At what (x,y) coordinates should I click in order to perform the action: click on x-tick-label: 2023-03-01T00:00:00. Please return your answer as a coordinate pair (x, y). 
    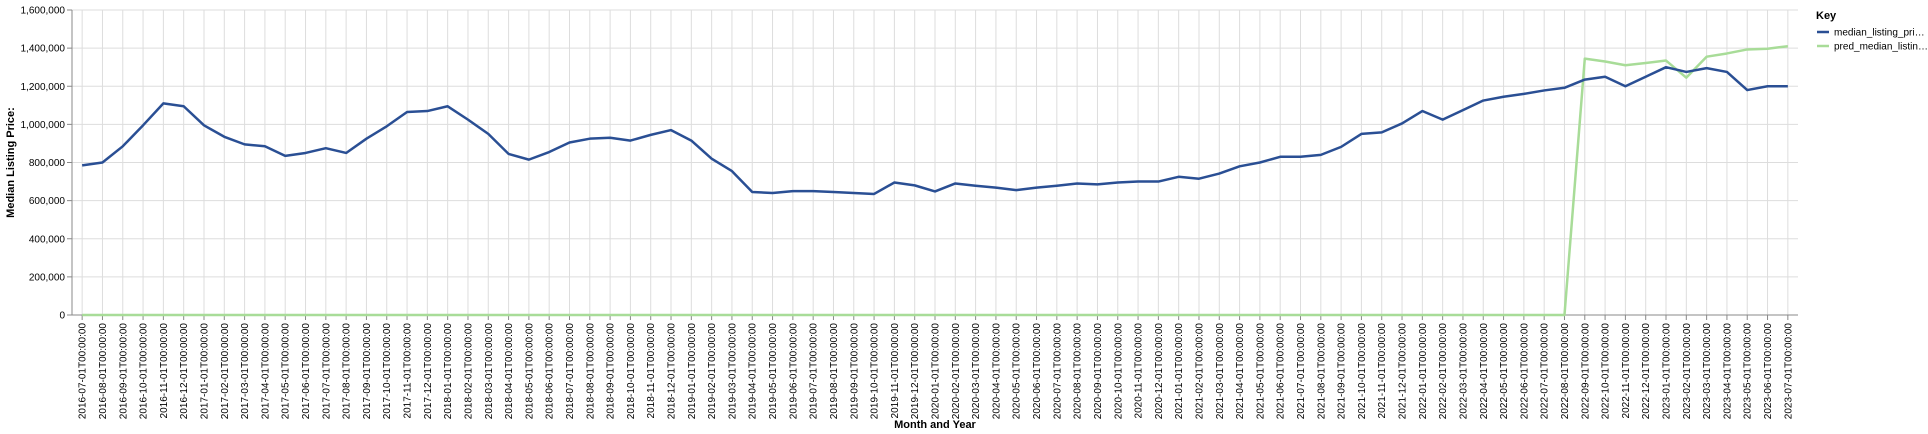
    Looking at the image, I should click on (1707, 371).